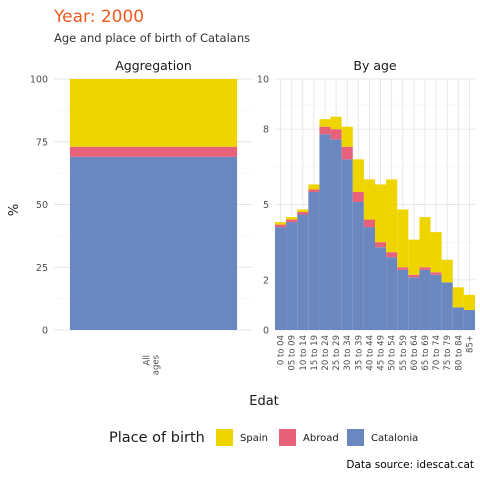 The height and width of the screenshot is (480, 480). I want to click on y-axis-title: %, so click(14, 210).